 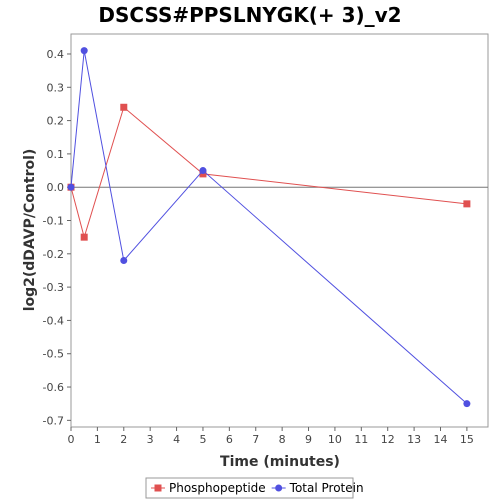 What do you see at coordinates (217, 488) in the screenshot?
I see `legend-phosphopeptide-label: Phosphopeptide` at bounding box center [217, 488].